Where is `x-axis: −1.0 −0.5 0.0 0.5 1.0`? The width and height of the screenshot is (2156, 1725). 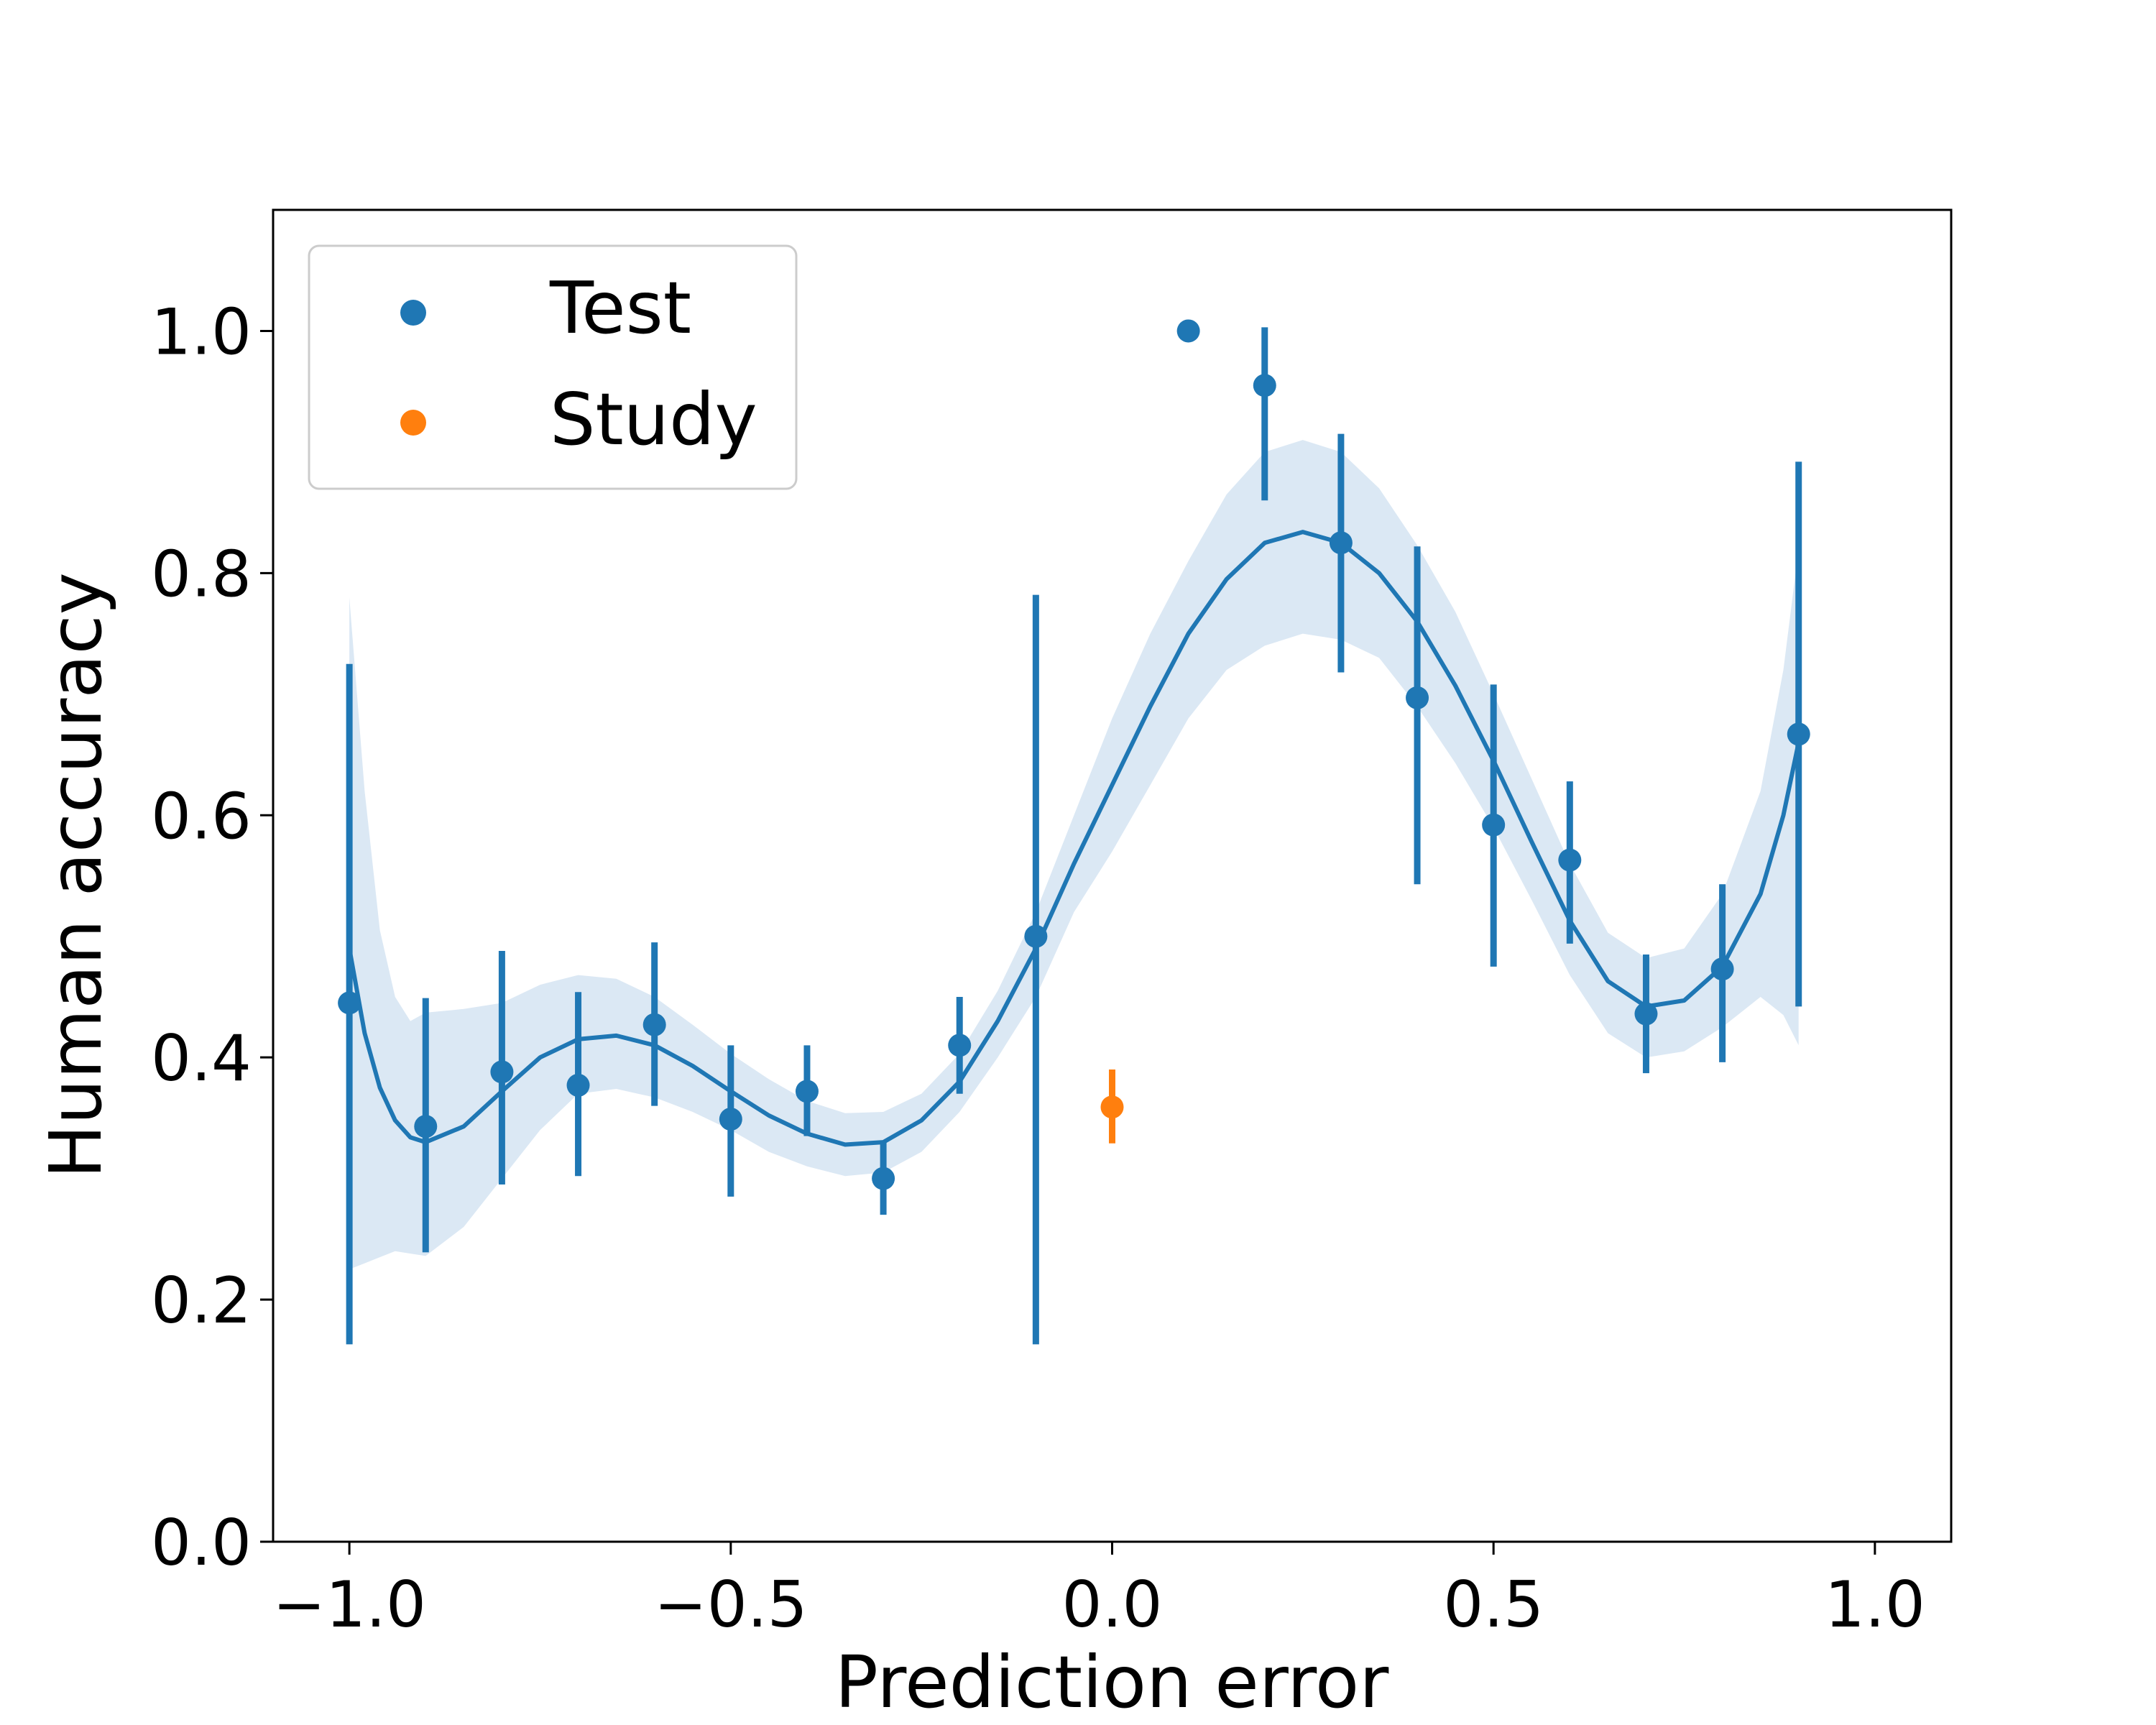 x-axis: −1.0 −0.5 0.0 0.5 1.0 is located at coordinates (1098, 1592).